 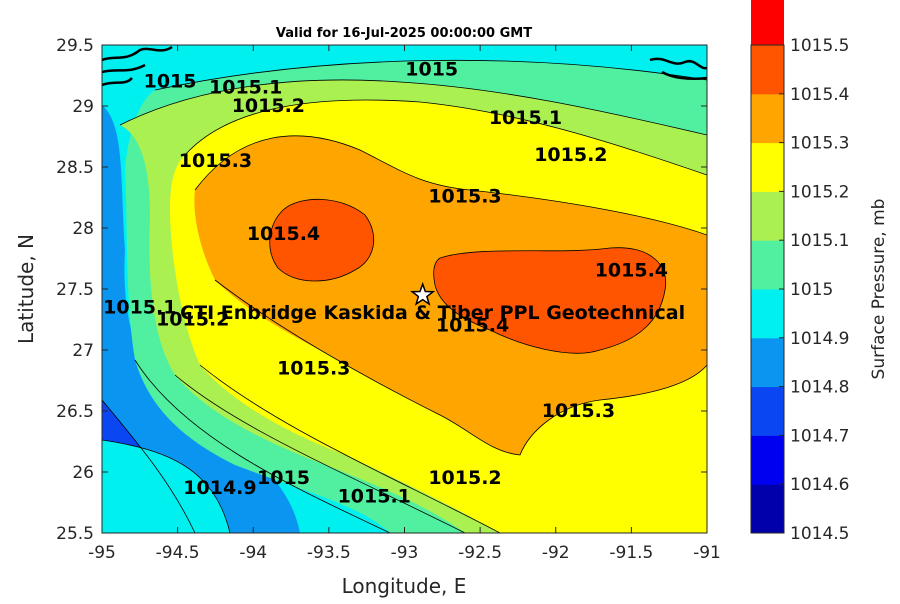 I want to click on x-tick-label: -93, so click(x=405, y=553).